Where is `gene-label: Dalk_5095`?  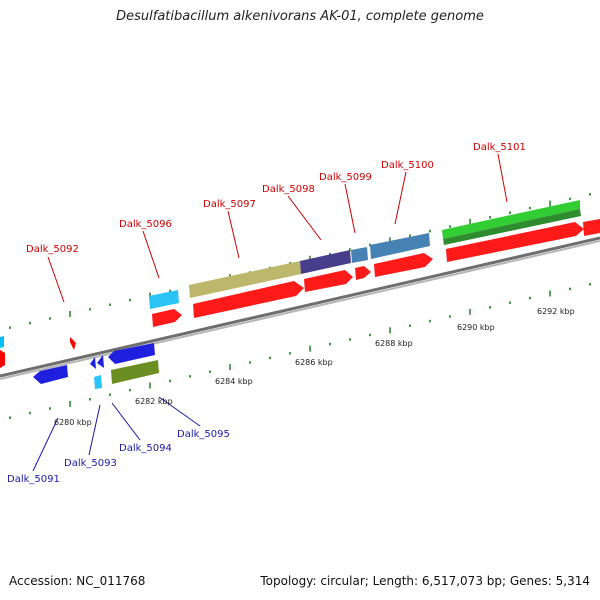
gene-label: Dalk_5095 is located at coordinates (203, 434).